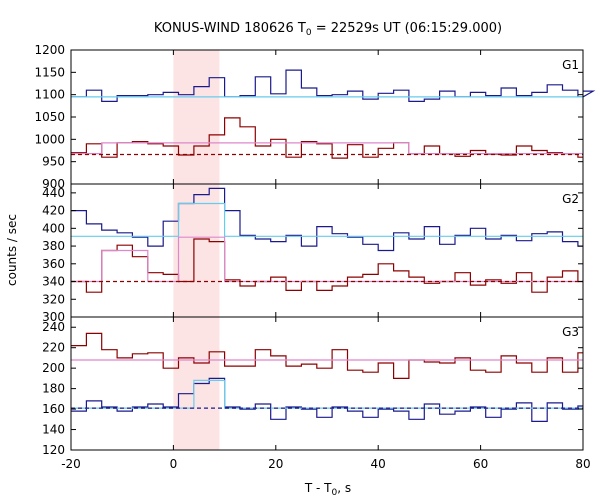  I want to click on y-tick-label: 160, so click(53, 409).